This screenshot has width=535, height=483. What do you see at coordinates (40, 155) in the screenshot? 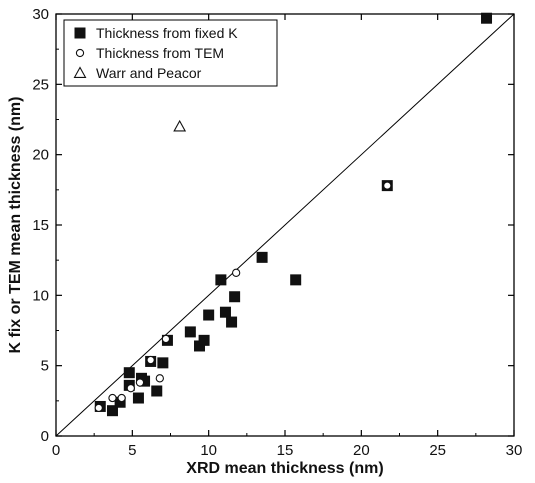
I see `y-tick-label: 20` at bounding box center [40, 155].